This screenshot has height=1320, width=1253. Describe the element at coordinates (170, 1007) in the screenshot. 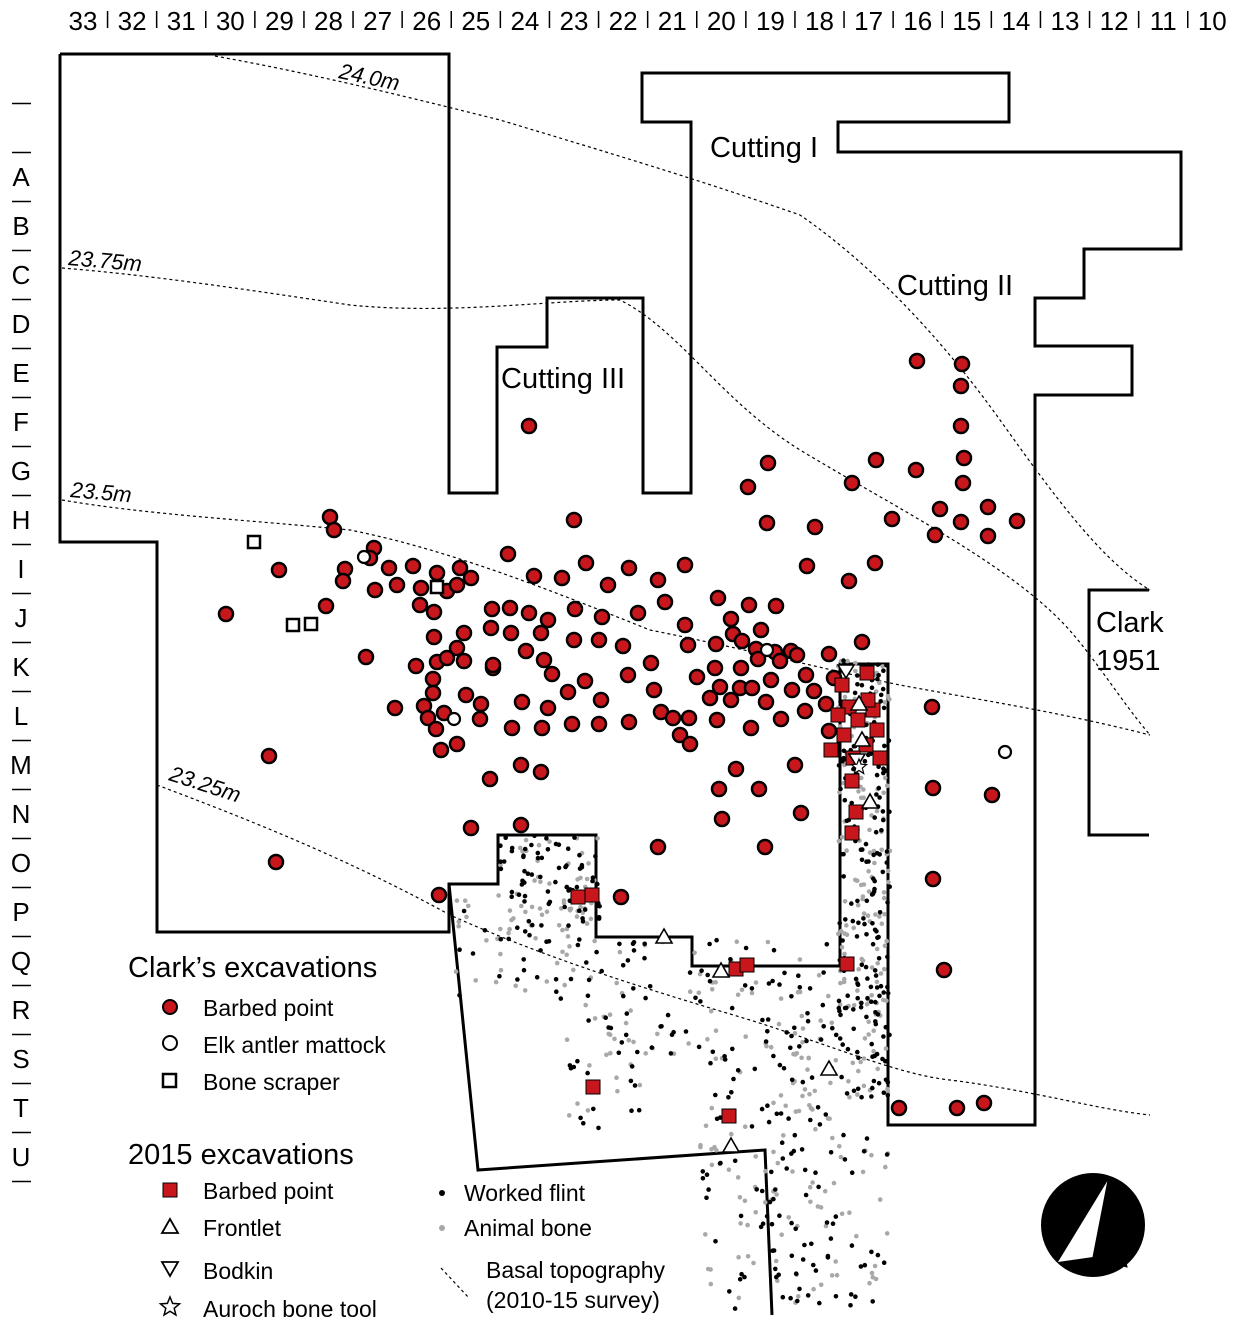

I see `legend-barbed-point-red-circle-icon` at that location.